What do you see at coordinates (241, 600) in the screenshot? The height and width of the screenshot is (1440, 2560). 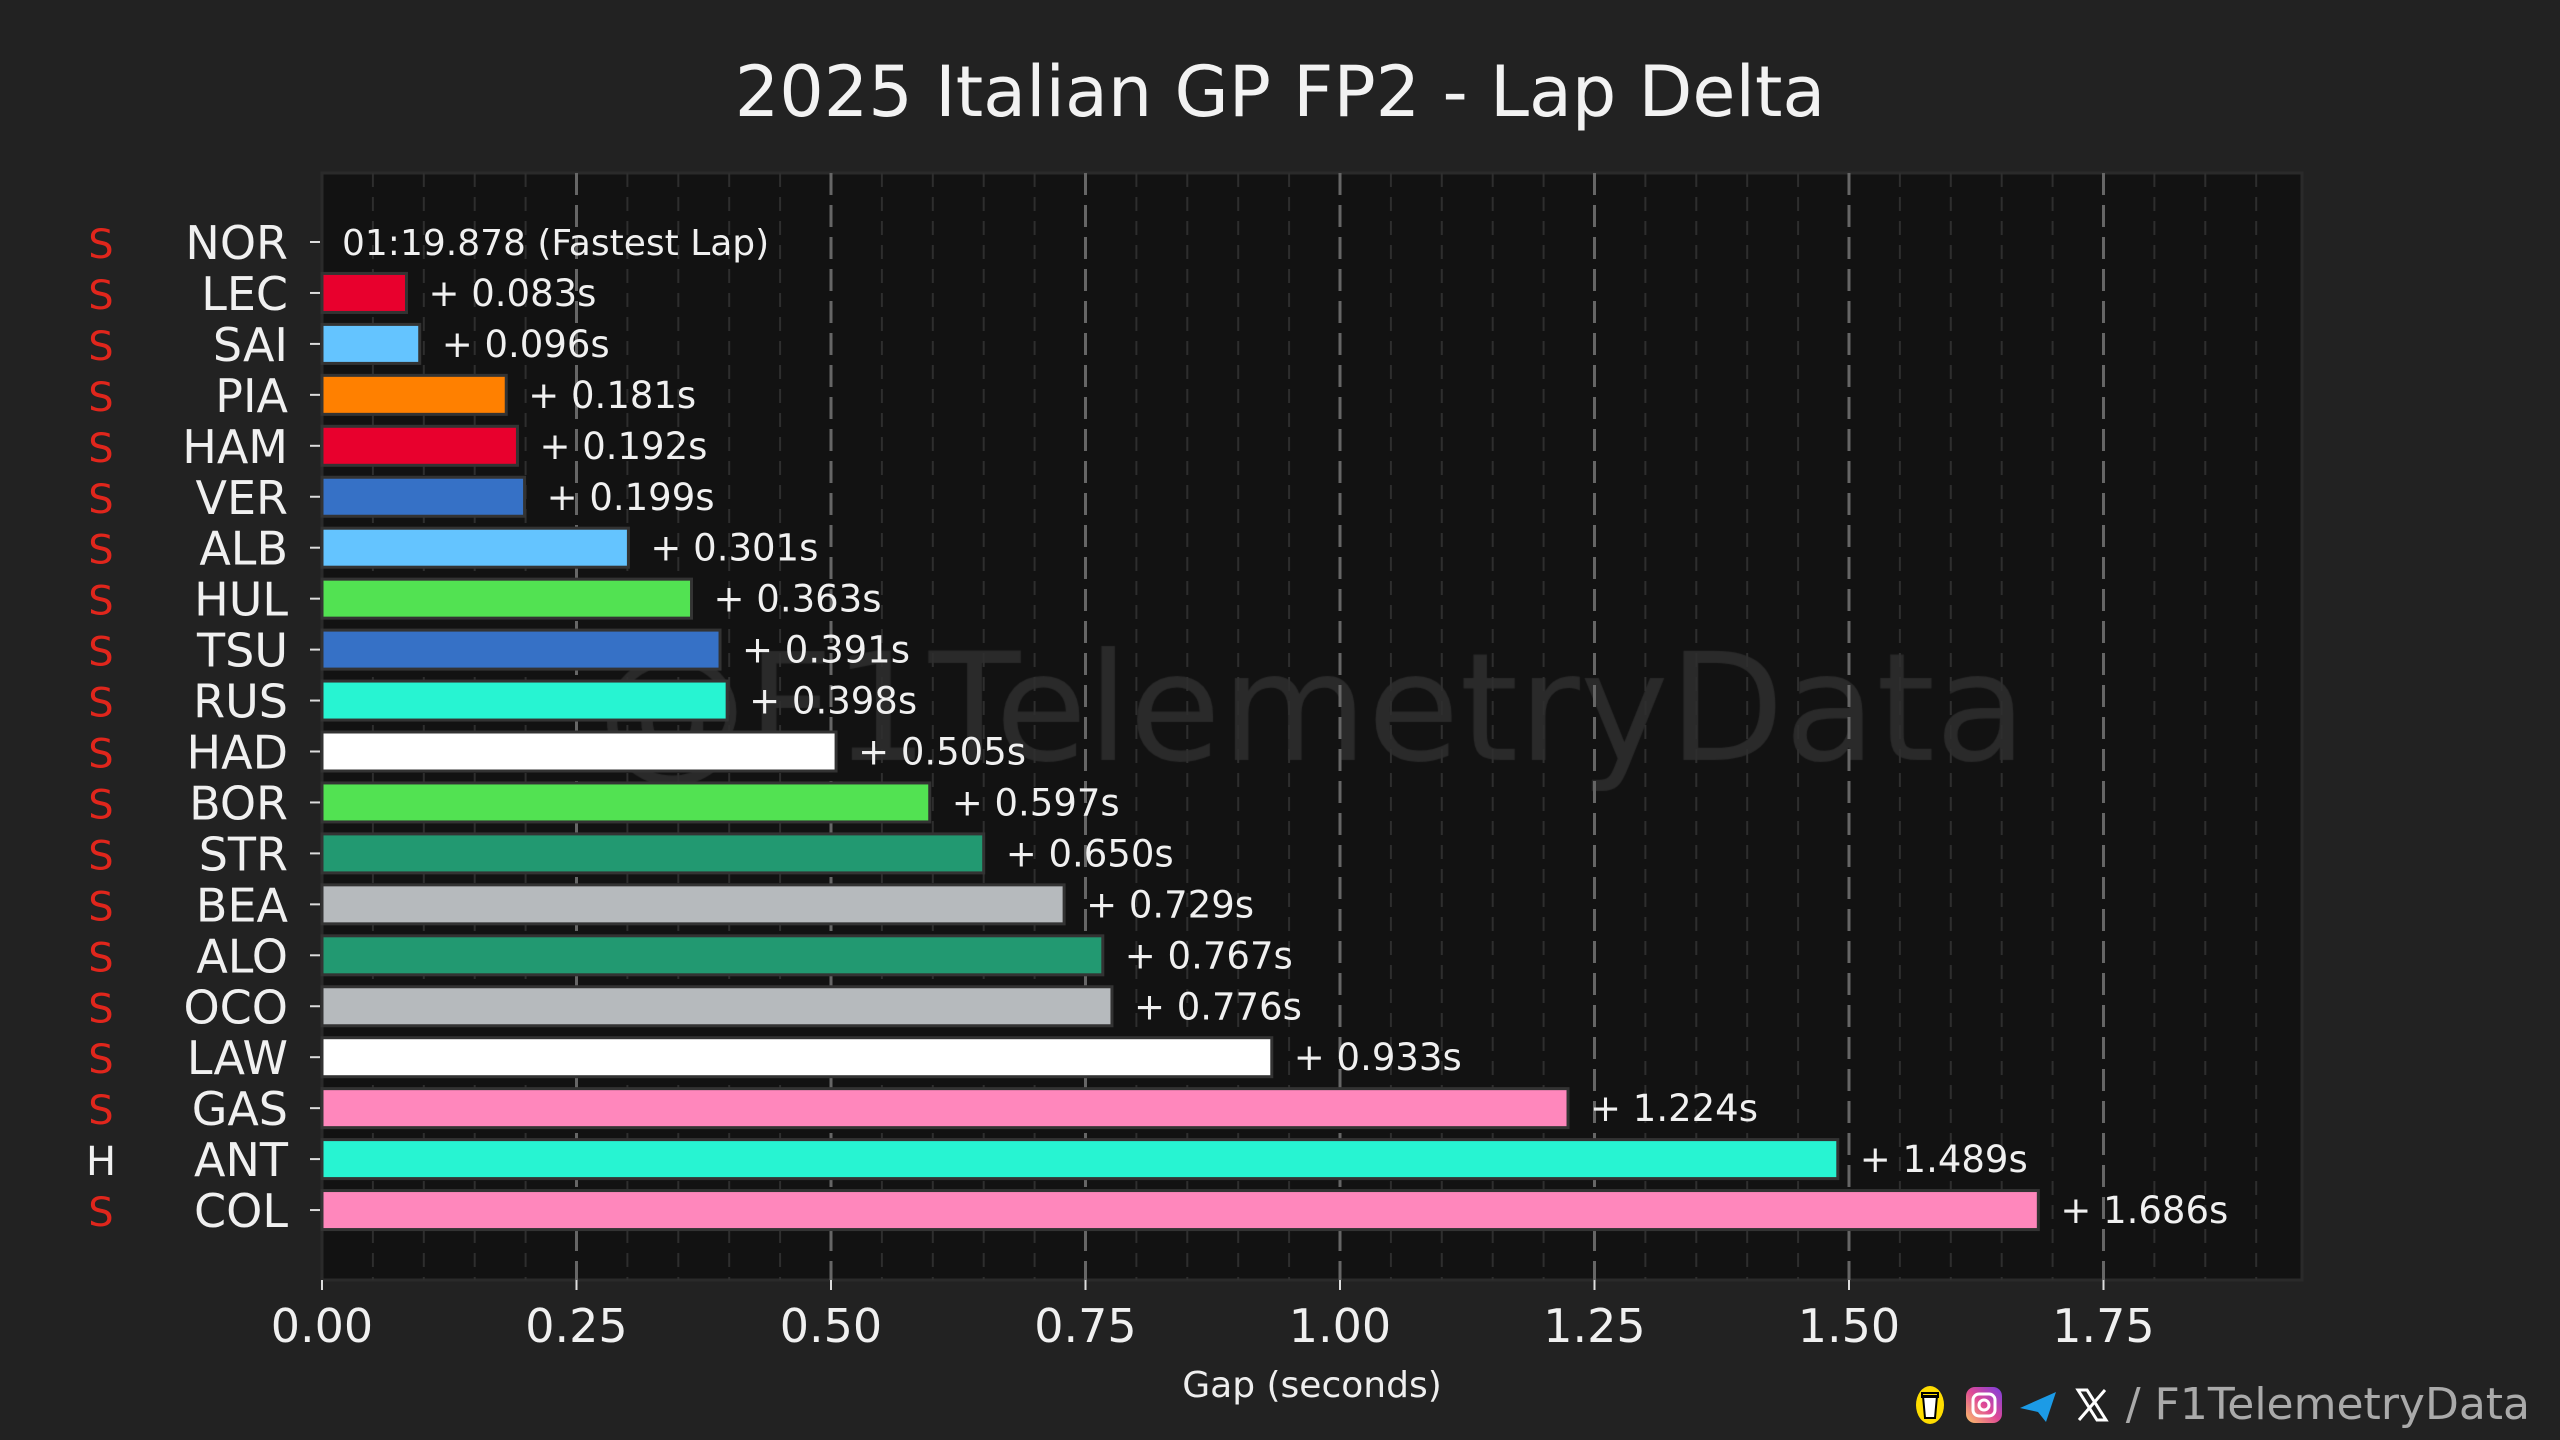 I see `driver-label: HUL` at bounding box center [241, 600].